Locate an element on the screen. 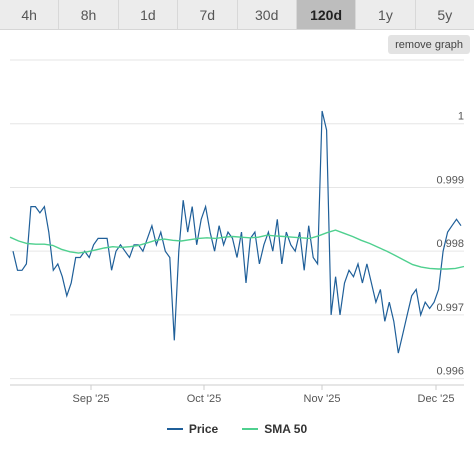  y-tick-label: 0.998 is located at coordinates (450, 244).